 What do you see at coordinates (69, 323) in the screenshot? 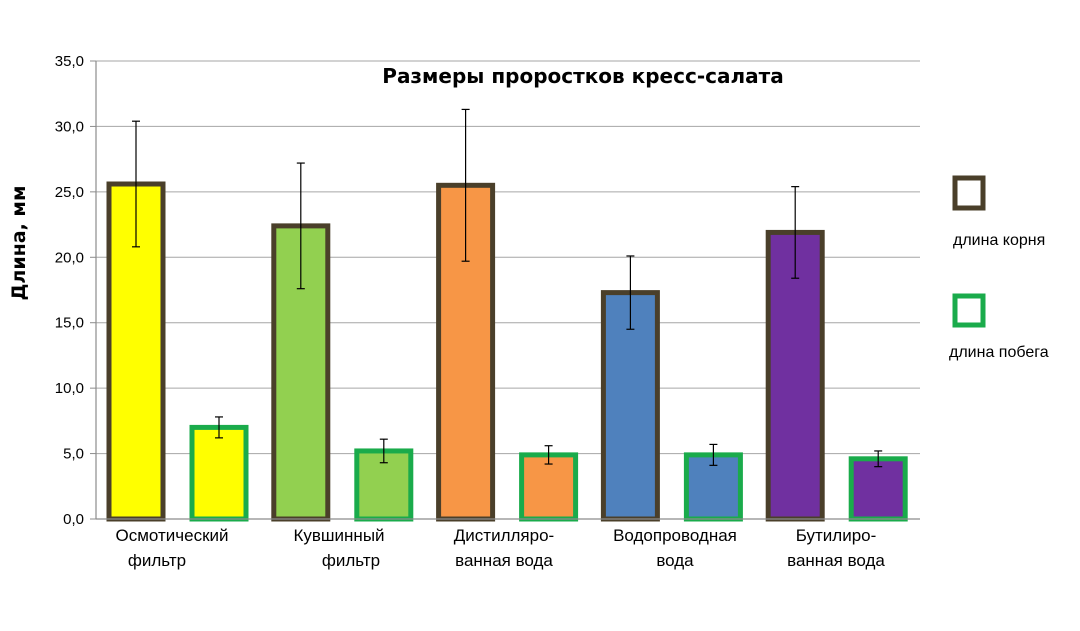
I see `y-tick-label: 15,0` at bounding box center [69, 323].